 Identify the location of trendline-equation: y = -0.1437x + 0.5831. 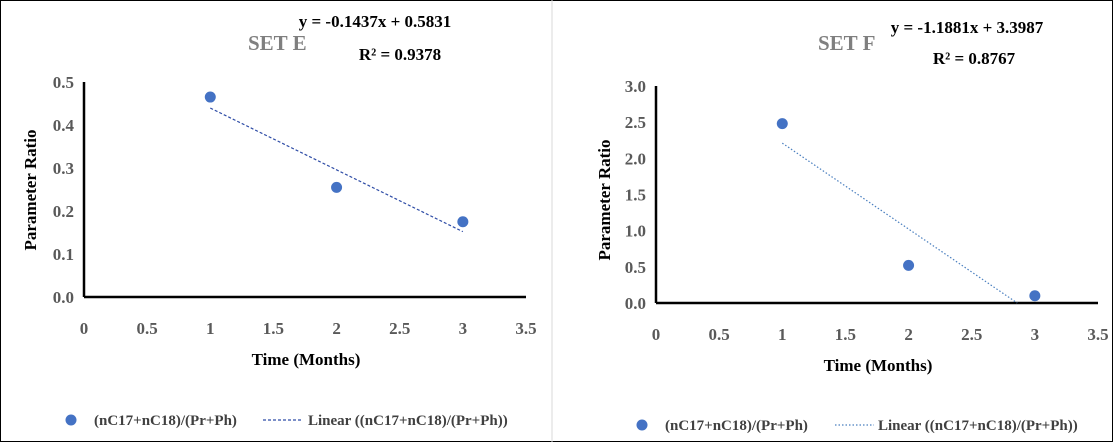
(375, 21).